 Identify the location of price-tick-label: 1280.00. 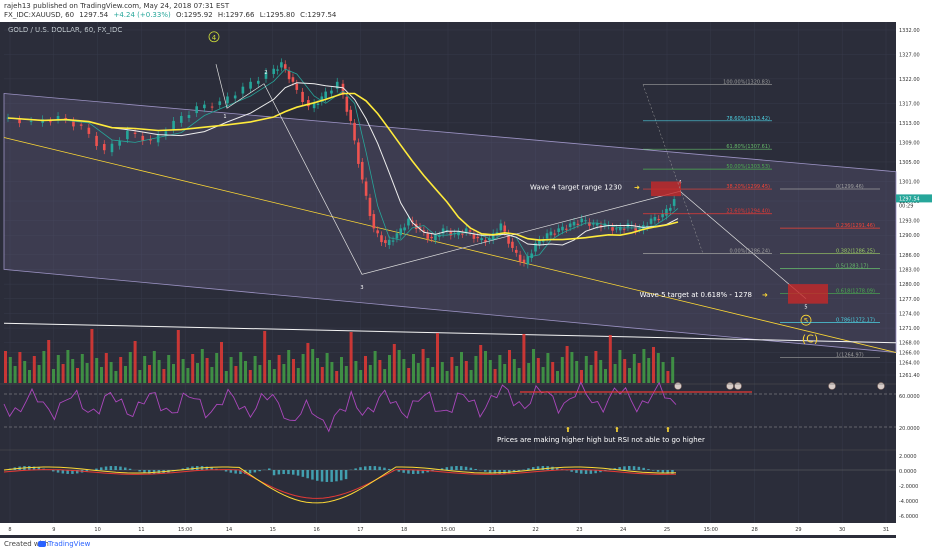
(909, 285).